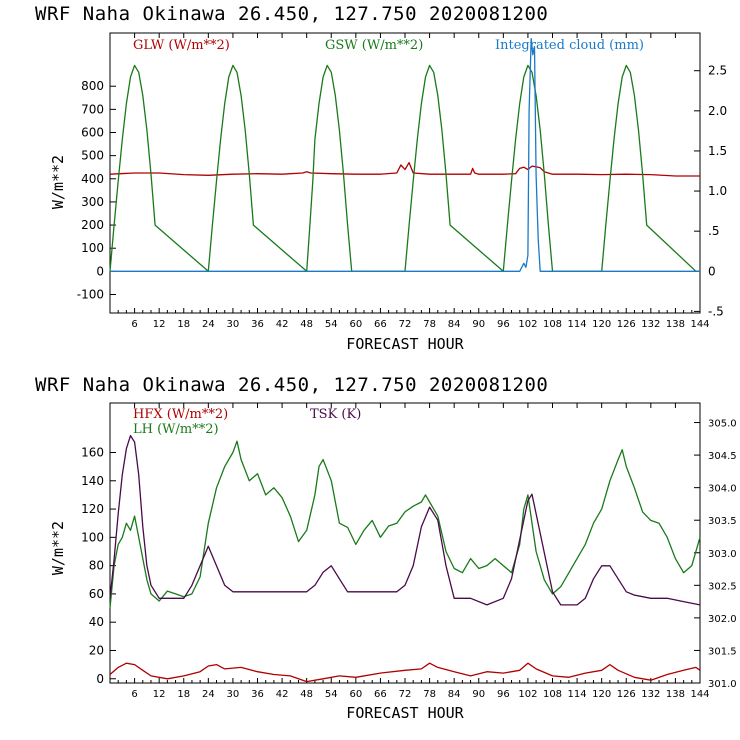 This screenshot has height=740, width=740. What do you see at coordinates (374, 45) in the screenshot?
I see `legend-gsw: GSW (W/m**2)` at bounding box center [374, 45].